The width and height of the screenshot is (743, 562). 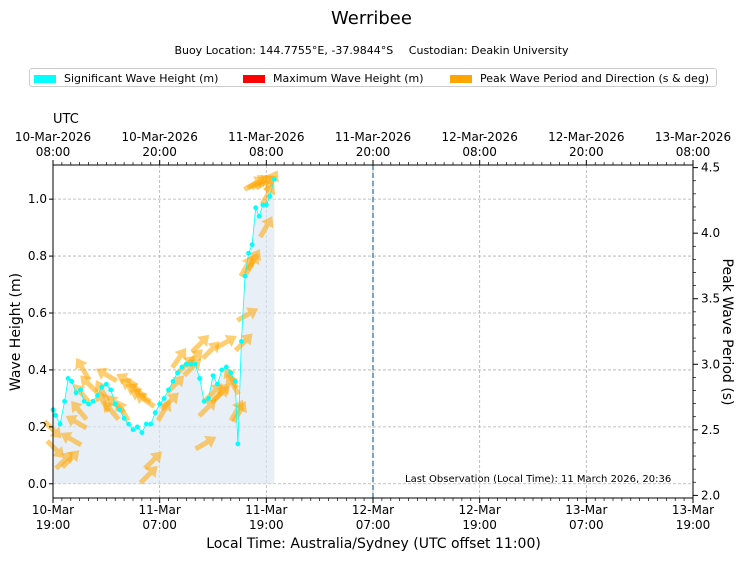 What do you see at coordinates (163, 311) in the screenshot?
I see `significant-wave-height-points` at bounding box center [163, 311].